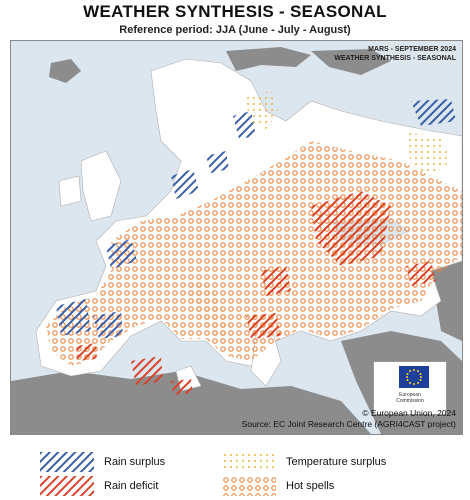 The image size is (470, 500). I want to click on hot-spells-area-italy, so click(211, 311).